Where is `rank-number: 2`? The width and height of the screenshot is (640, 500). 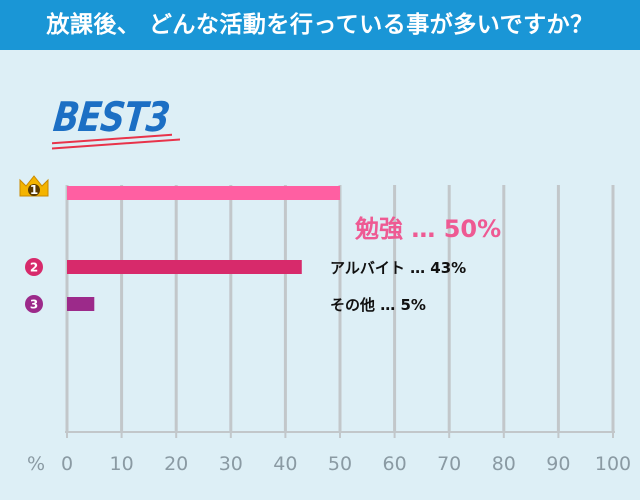
rank-number: 2 is located at coordinates (34, 268).